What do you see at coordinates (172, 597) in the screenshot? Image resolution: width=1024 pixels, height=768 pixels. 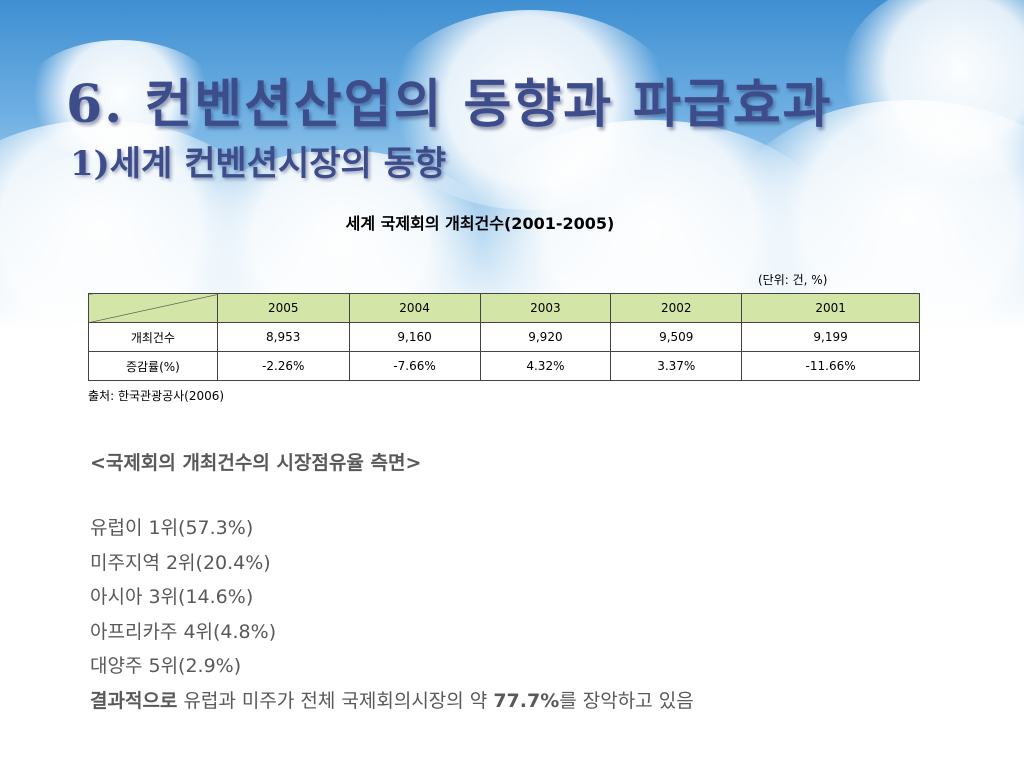 I see `list-item: 아시아 3위(14.6%)` at bounding box center [172, 597].